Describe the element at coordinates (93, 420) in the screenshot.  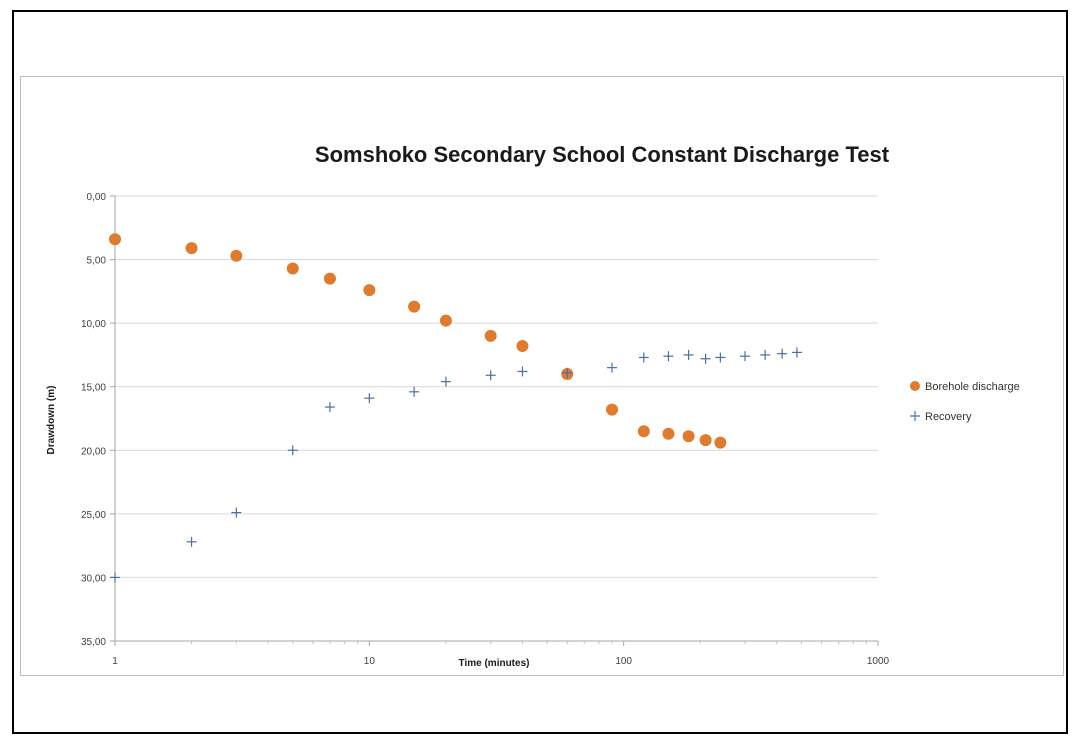
I see `y-tick-labels: 0,00 5,00 10,00 15,00 20,00 25,00 30,00 35,00` at that location.